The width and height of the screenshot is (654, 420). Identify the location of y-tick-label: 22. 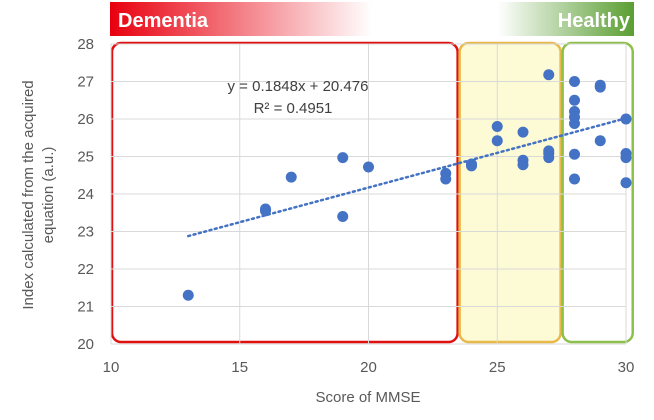
(85, 269).